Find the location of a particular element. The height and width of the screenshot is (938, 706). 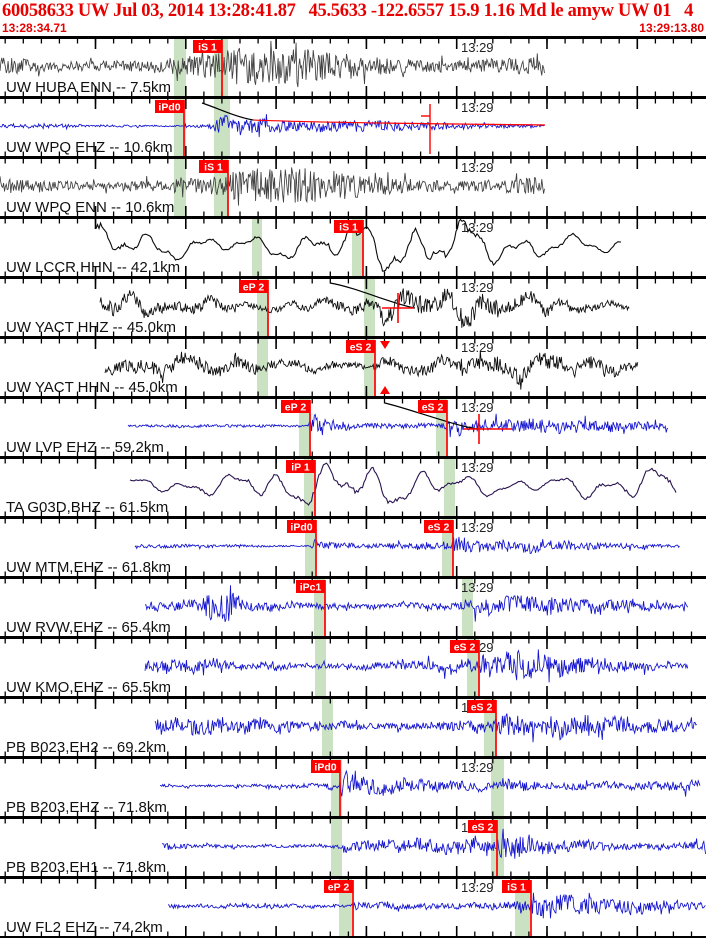

coda-fit-line is located at coordinates (399, 122).